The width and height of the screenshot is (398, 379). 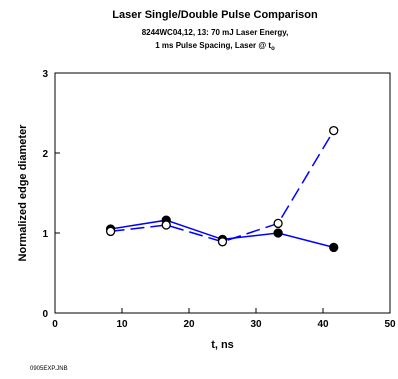 What do you see at coordinates (55, 324) in the screenshot?
I see `x-tick-label: 0` at bounding box center [55, 324].